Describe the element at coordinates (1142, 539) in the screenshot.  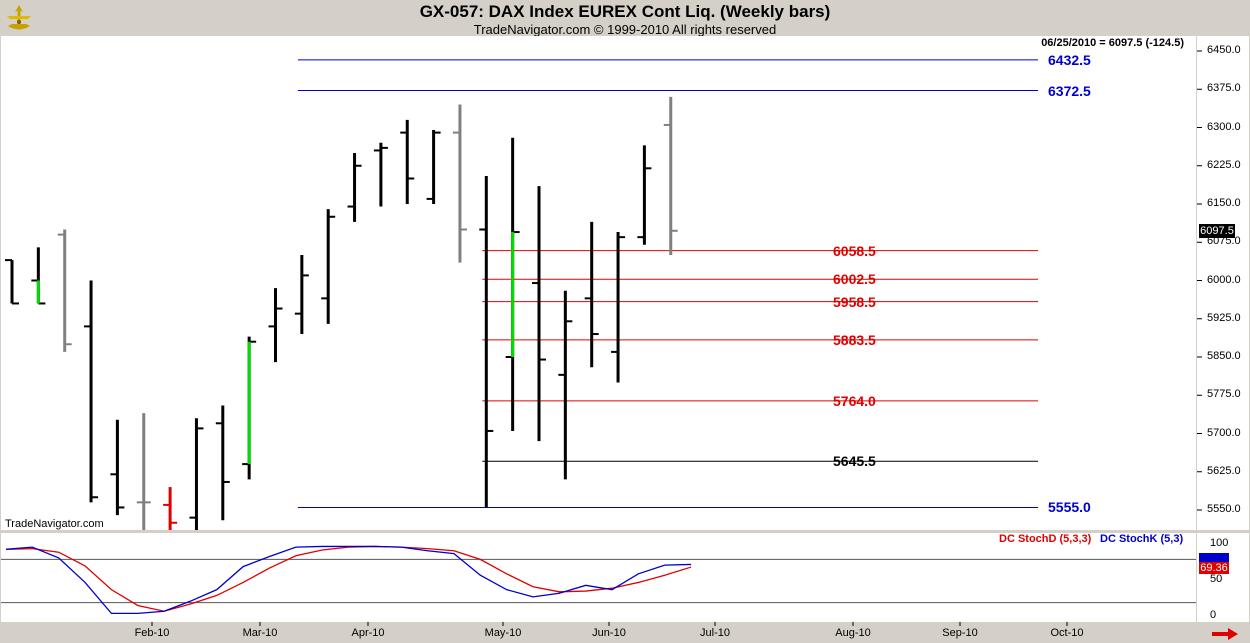
I see `stoch-k-legend: DC StochK (5,3)` at that location.